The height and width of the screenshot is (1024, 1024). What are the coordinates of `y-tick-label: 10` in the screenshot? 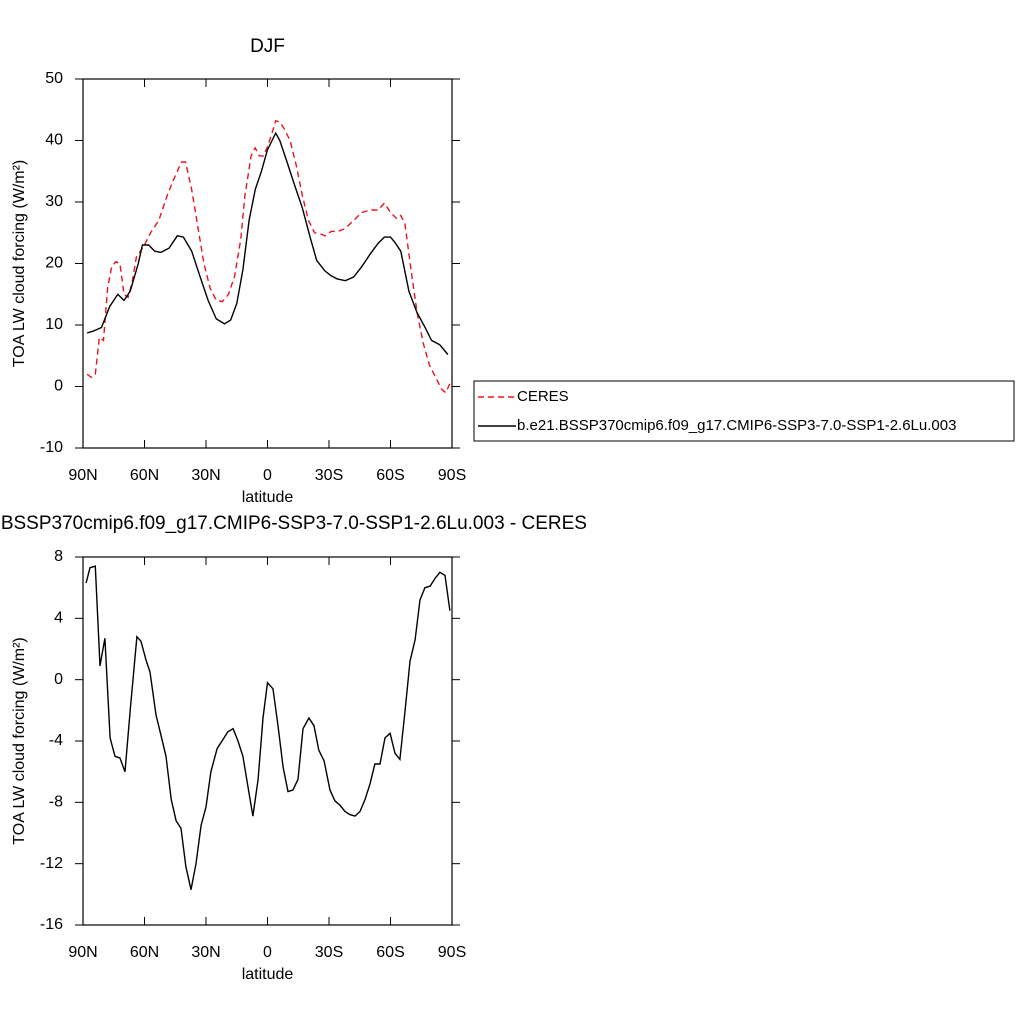 It's located at (54, 324).